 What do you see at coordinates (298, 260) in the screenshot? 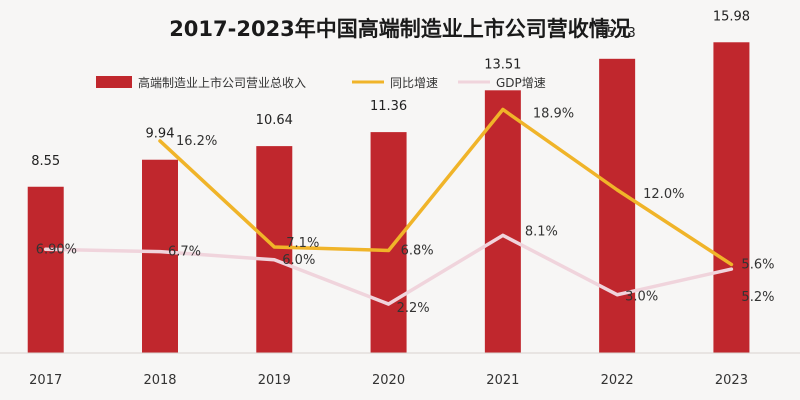
I see `gdp-growth-label: 6.0%` at bounding box center [298, 260].